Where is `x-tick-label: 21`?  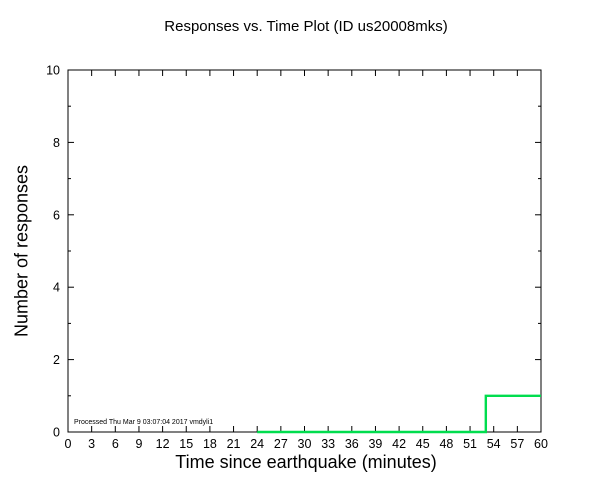
x-tick-label: 21 is located at coordinates (234, 444).